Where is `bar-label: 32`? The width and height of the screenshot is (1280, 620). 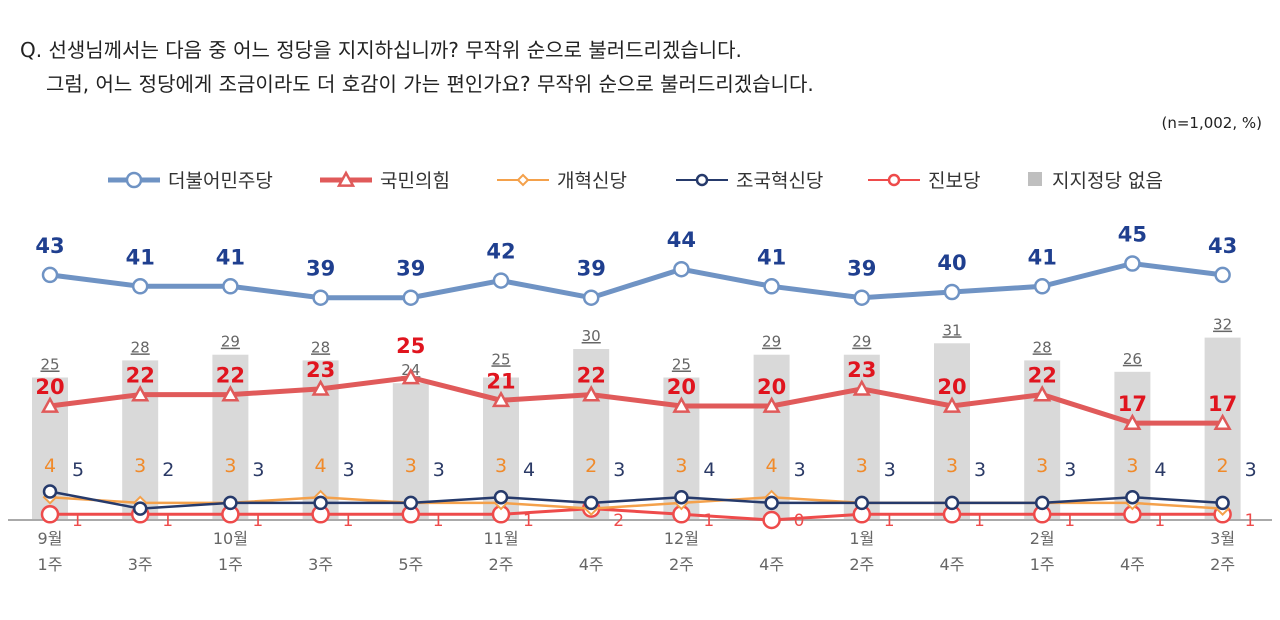 bar-label: 32 is located at coordinates (1222, 325).